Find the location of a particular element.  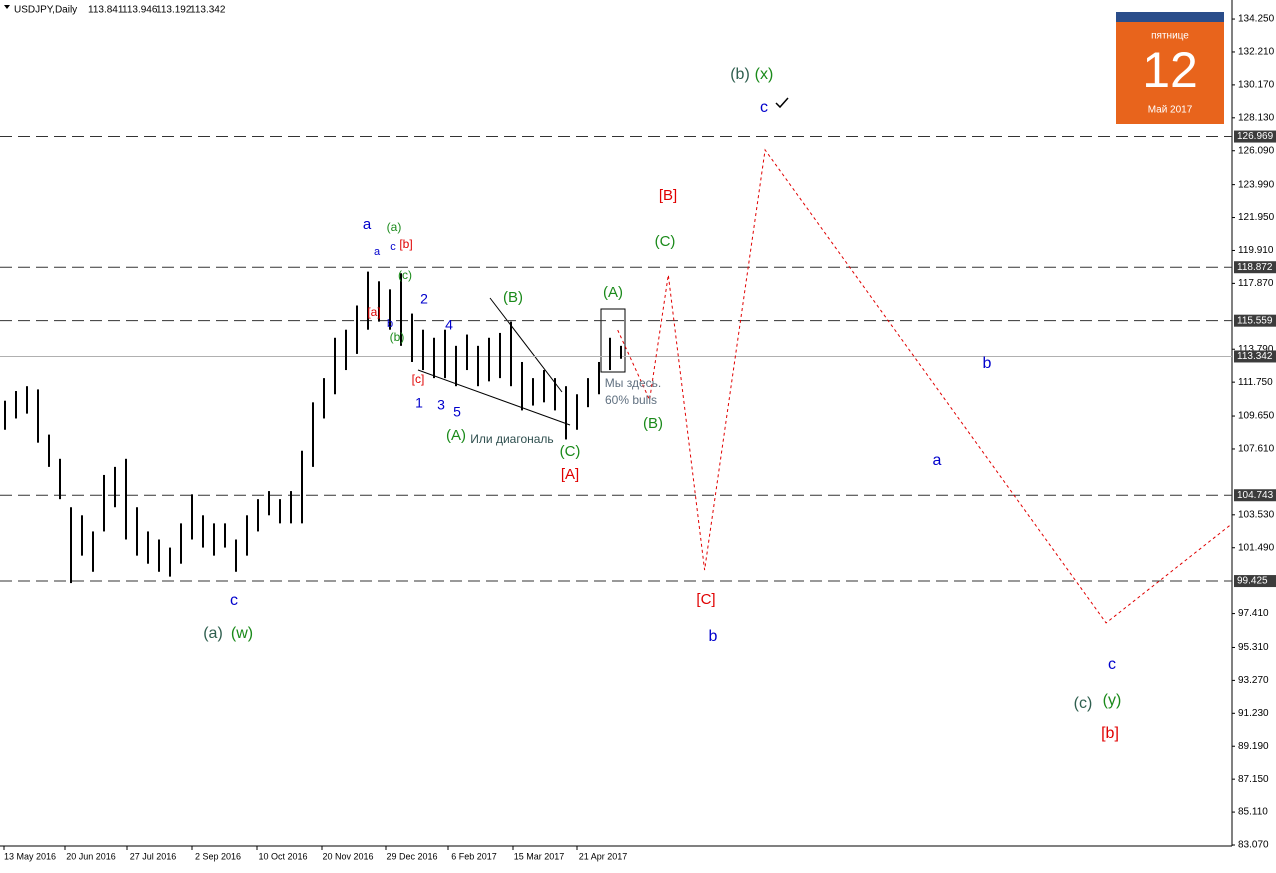

wave-label: 2 is located at coordinates (424, 299).